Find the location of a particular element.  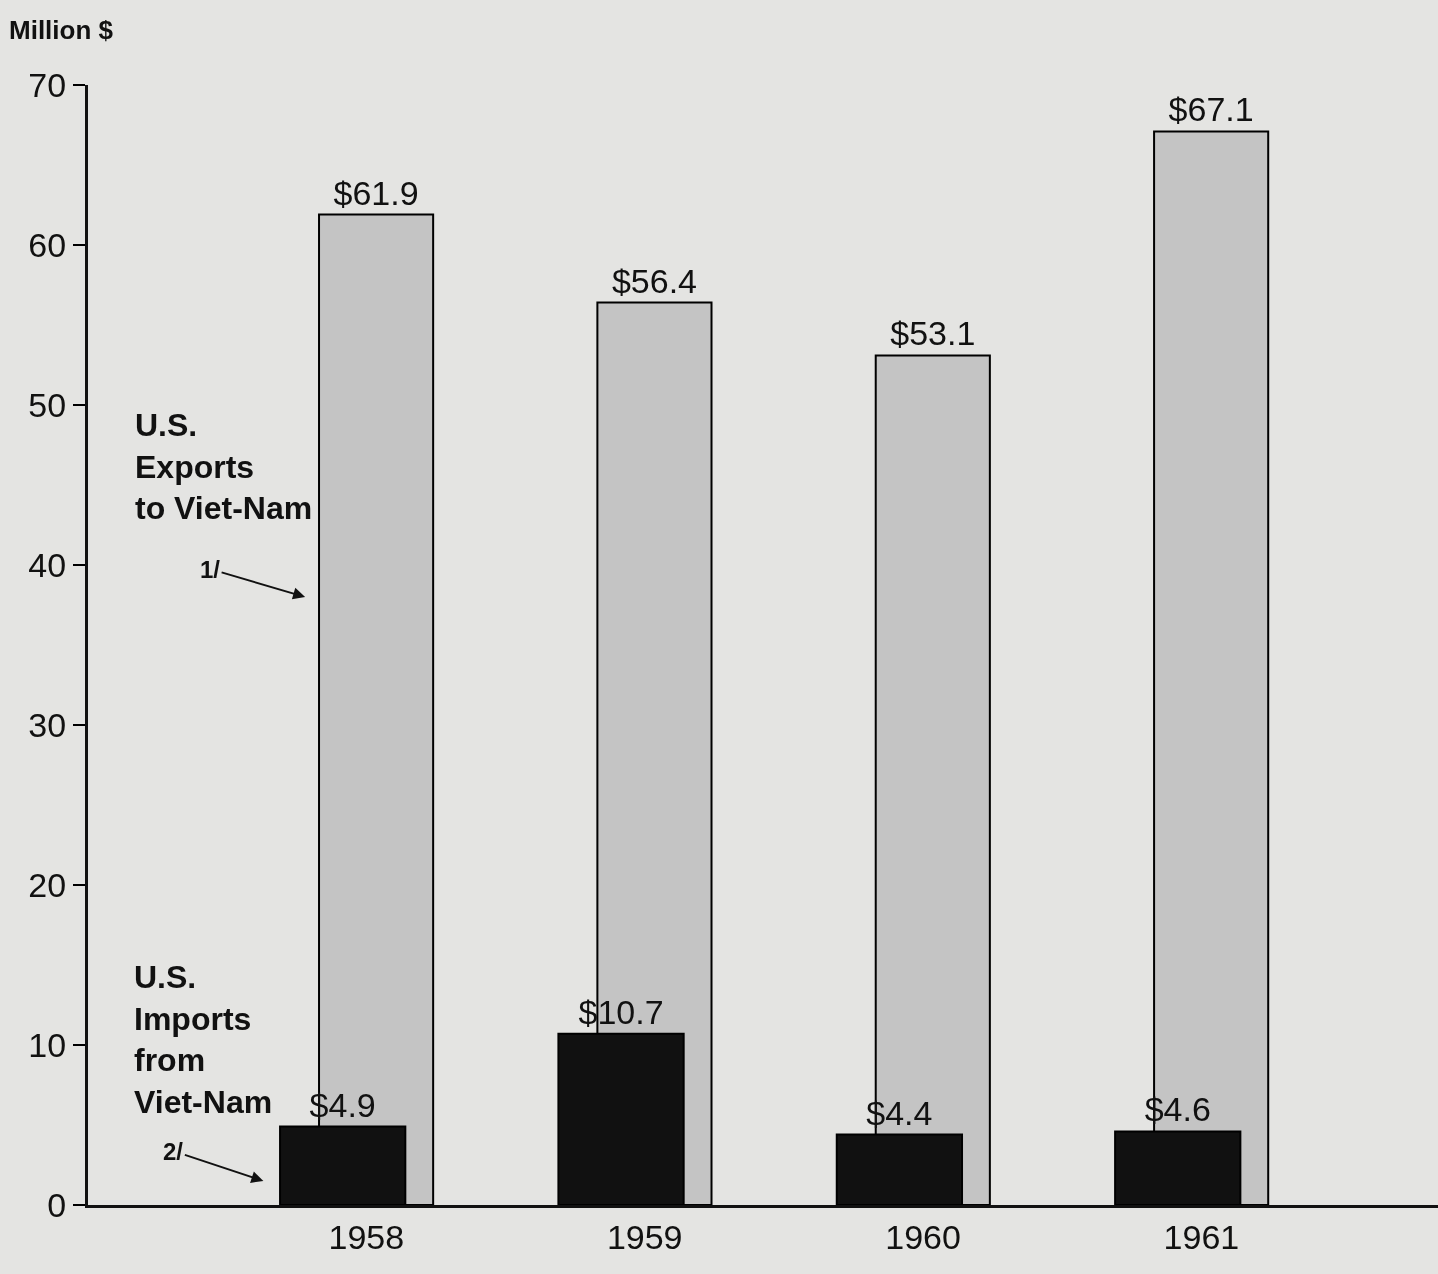

annotation: 1/ is located at coordinates (210, 569).